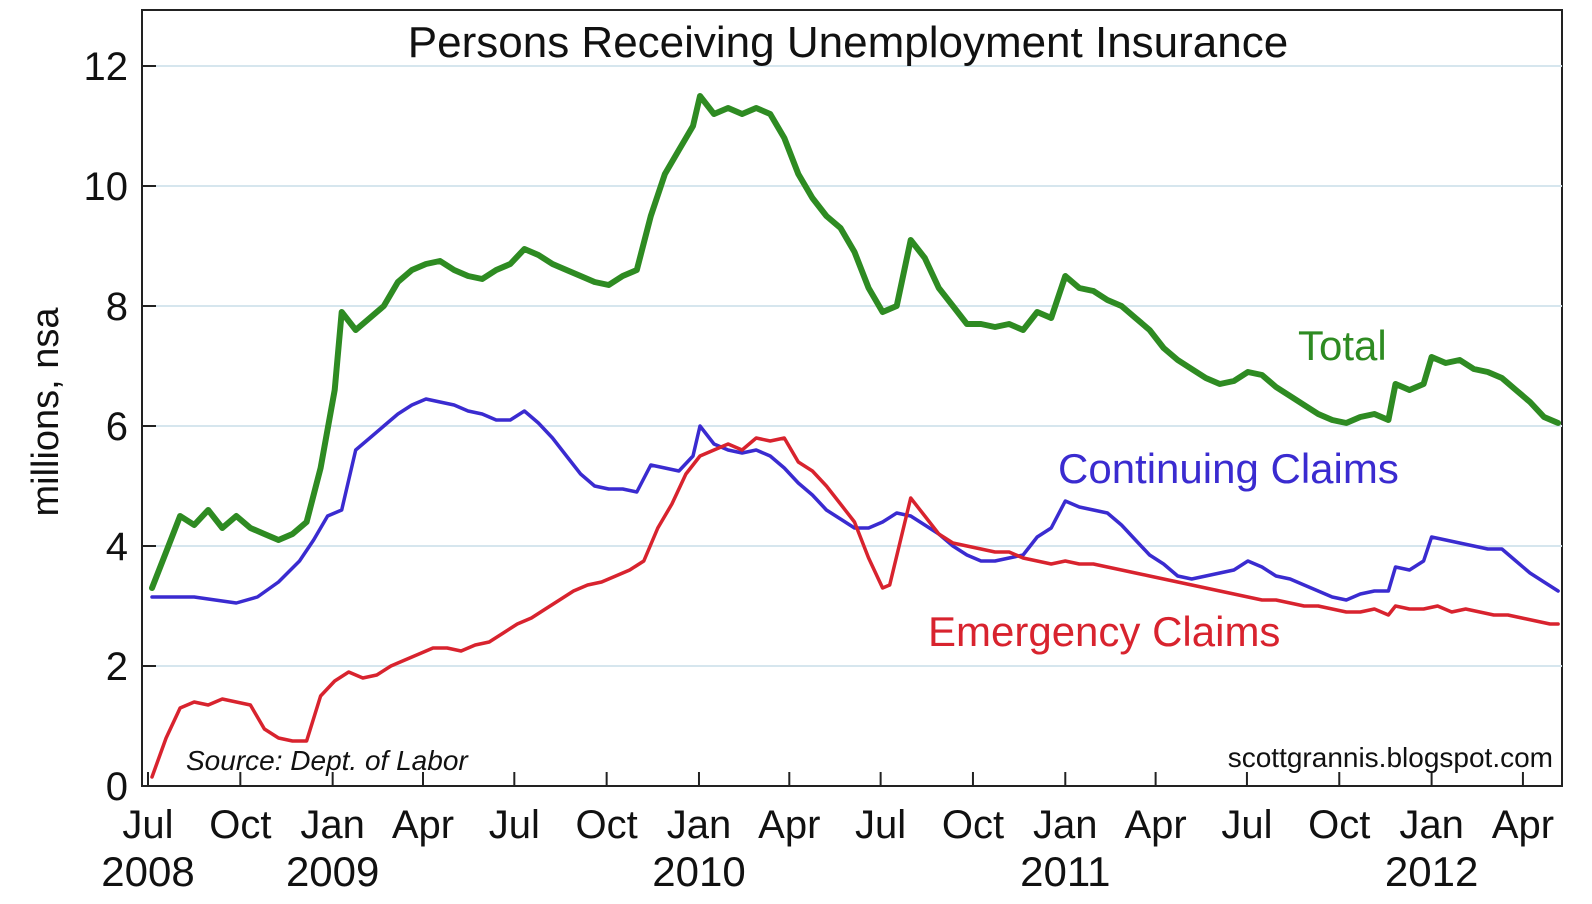  What do you see at coordinates (106, 67) in the screenshot?
I see `y-tick-label: 12` at bounding box center [106, 67].